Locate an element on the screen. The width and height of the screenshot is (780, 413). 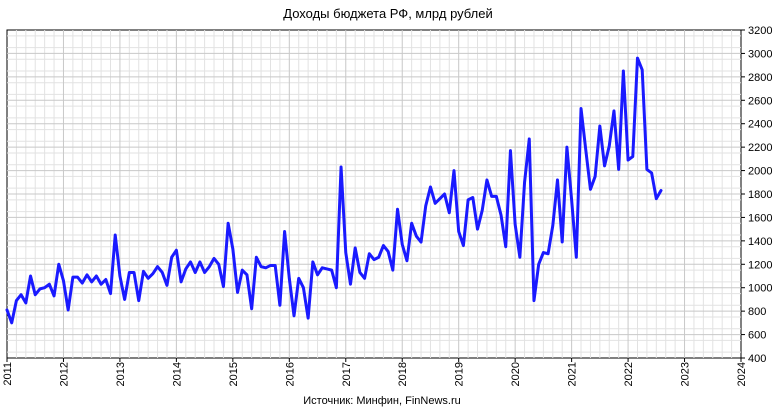
y-tick-label: 600 is located at coordinates (757, 336).